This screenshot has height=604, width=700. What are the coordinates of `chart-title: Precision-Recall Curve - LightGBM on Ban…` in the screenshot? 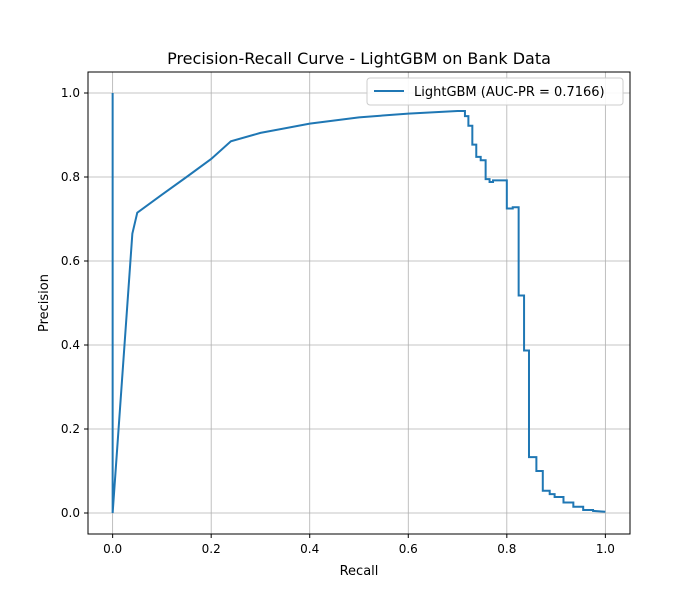 It's located at (359, 58).